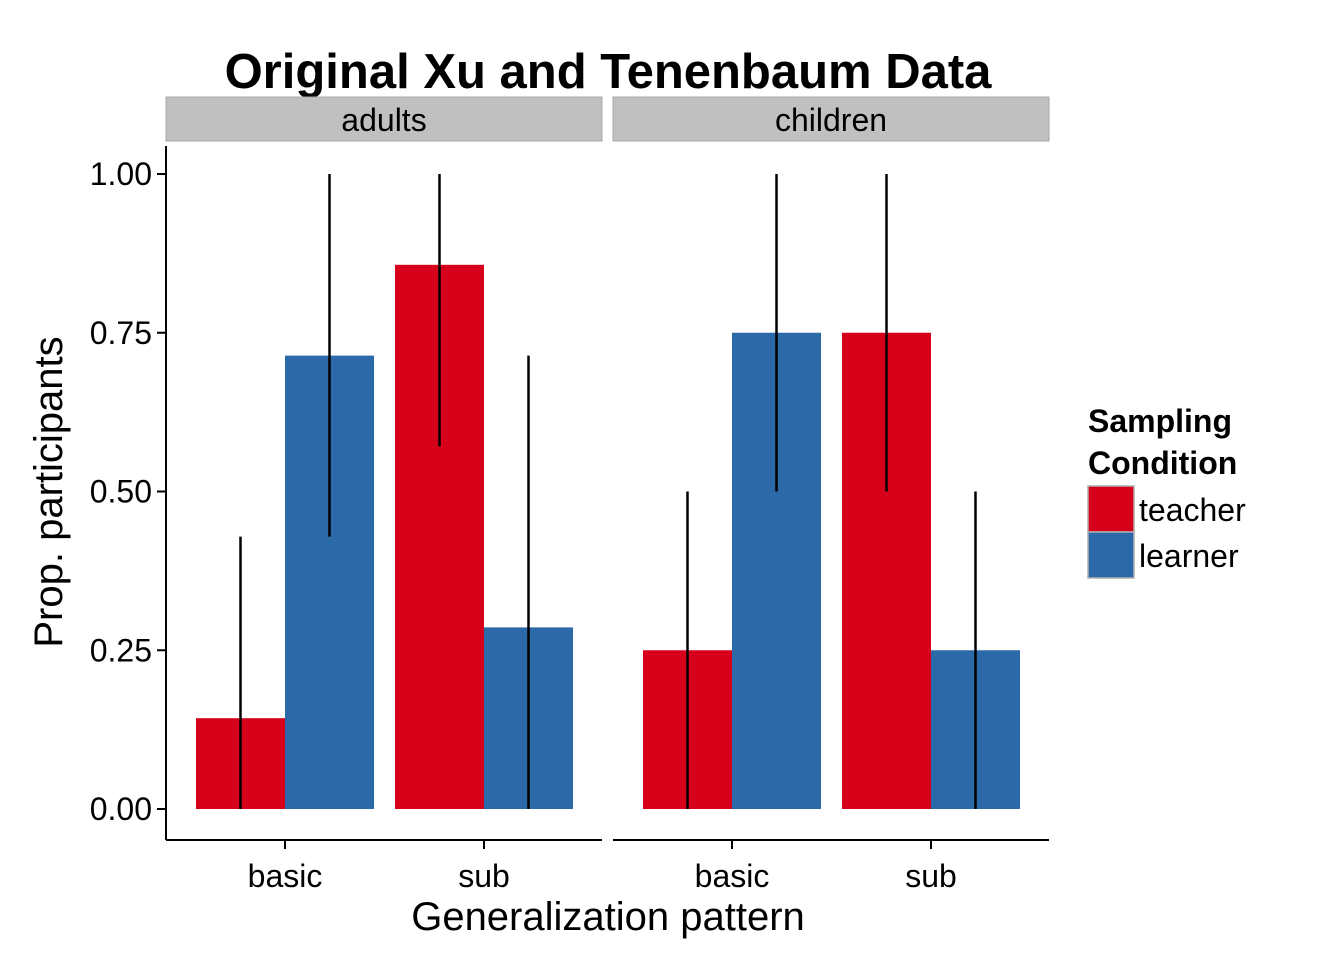 This screenshot has height=960, width=1344. What do you see at coordinates (121, 809) in the screenshot?
I see `y-tick-label: 0.00` at bounding box center [121, 809].